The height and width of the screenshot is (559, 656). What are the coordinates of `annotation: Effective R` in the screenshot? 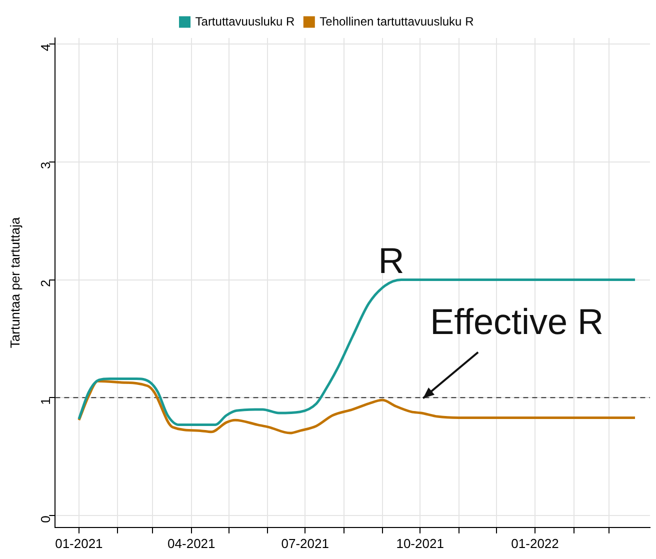 It's located at (517, 321).